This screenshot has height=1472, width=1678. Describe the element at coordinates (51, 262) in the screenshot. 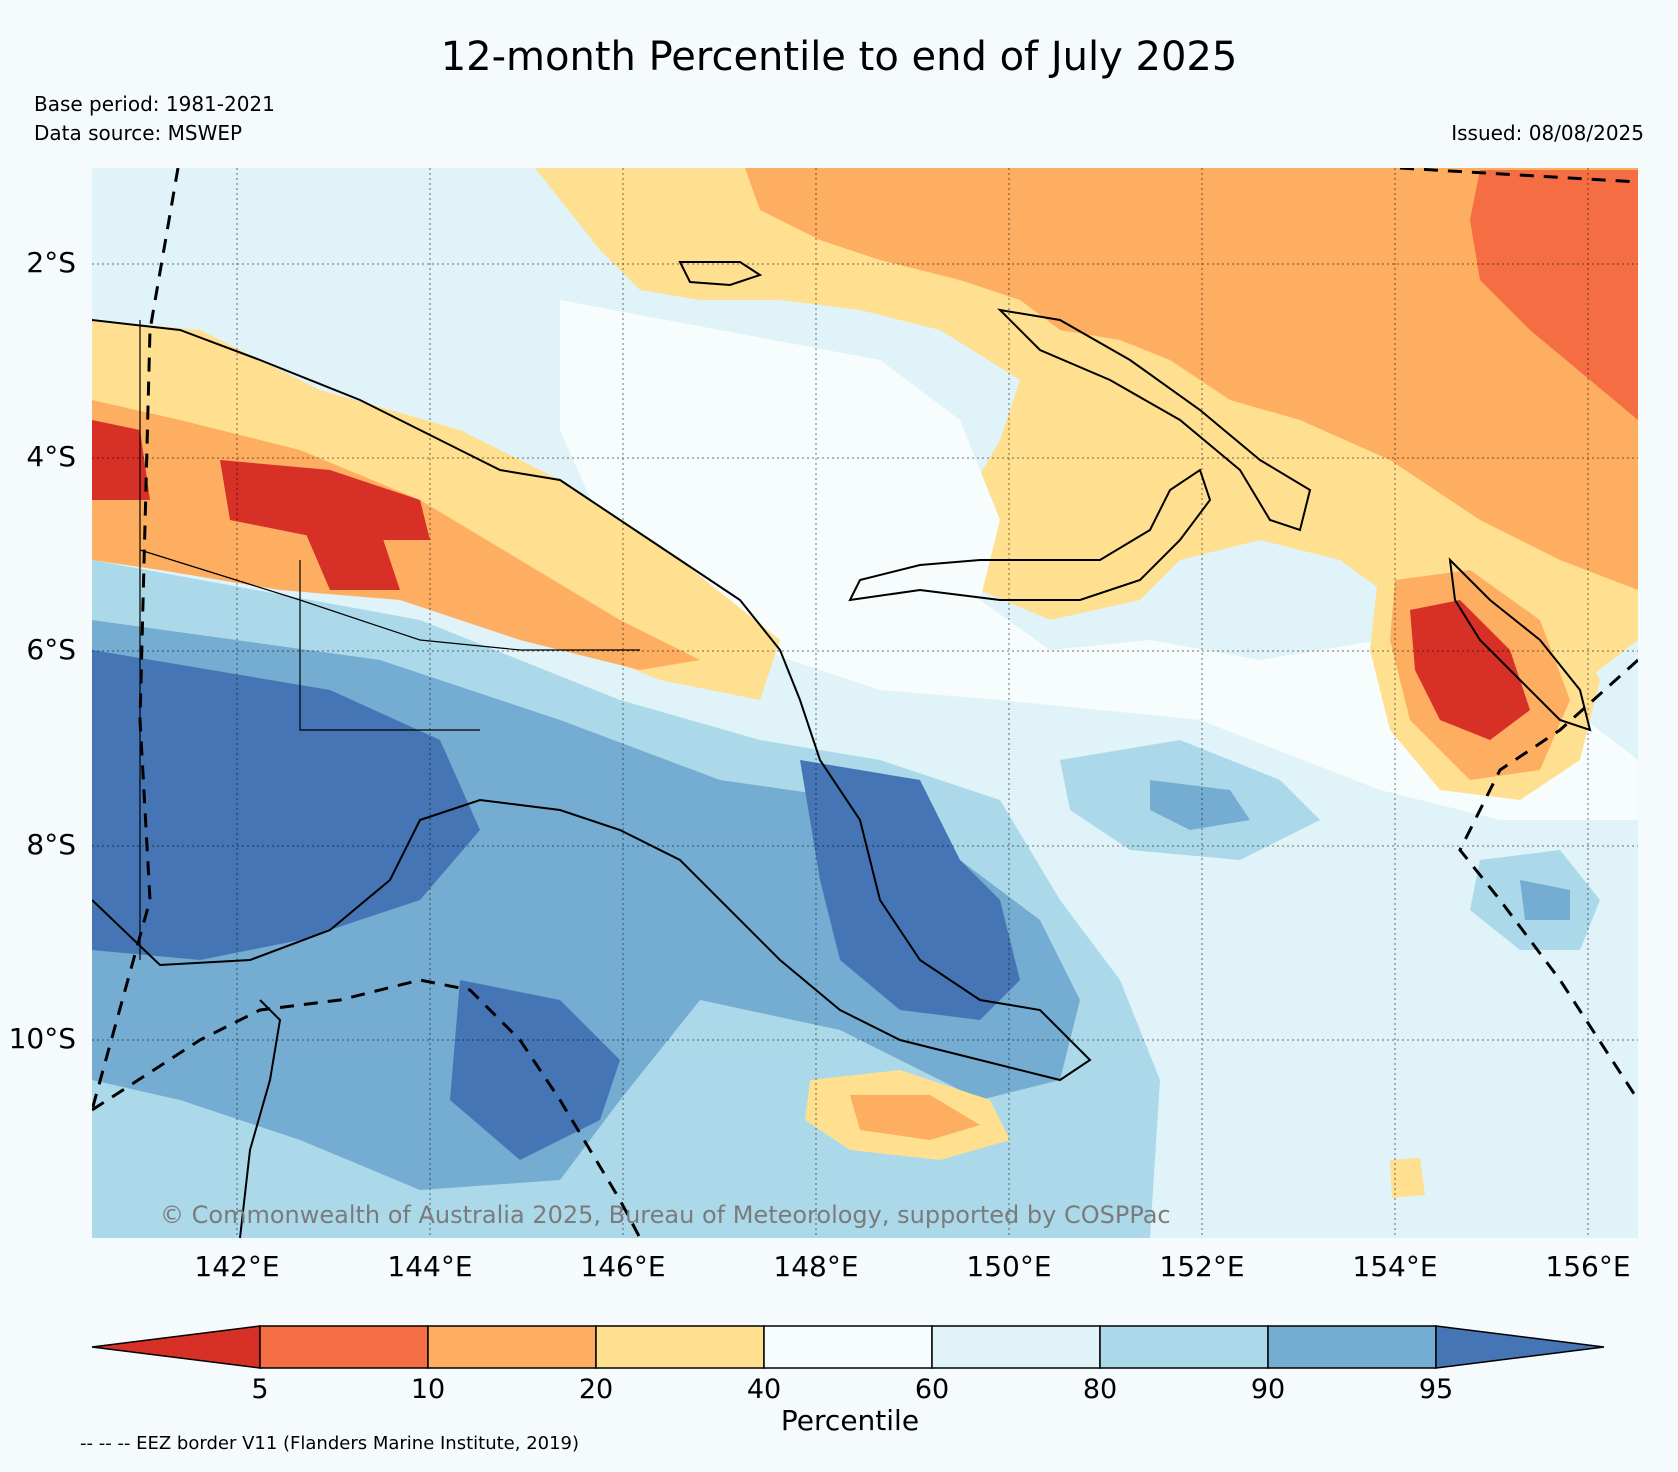

I see `lat-tick-2s: 2°S` at that location.